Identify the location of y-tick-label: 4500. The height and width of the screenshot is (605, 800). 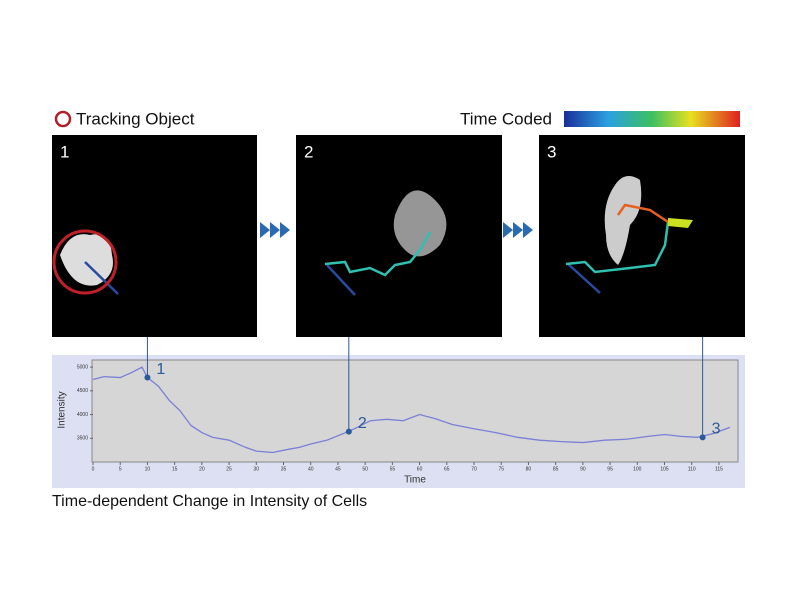
(82, 391).